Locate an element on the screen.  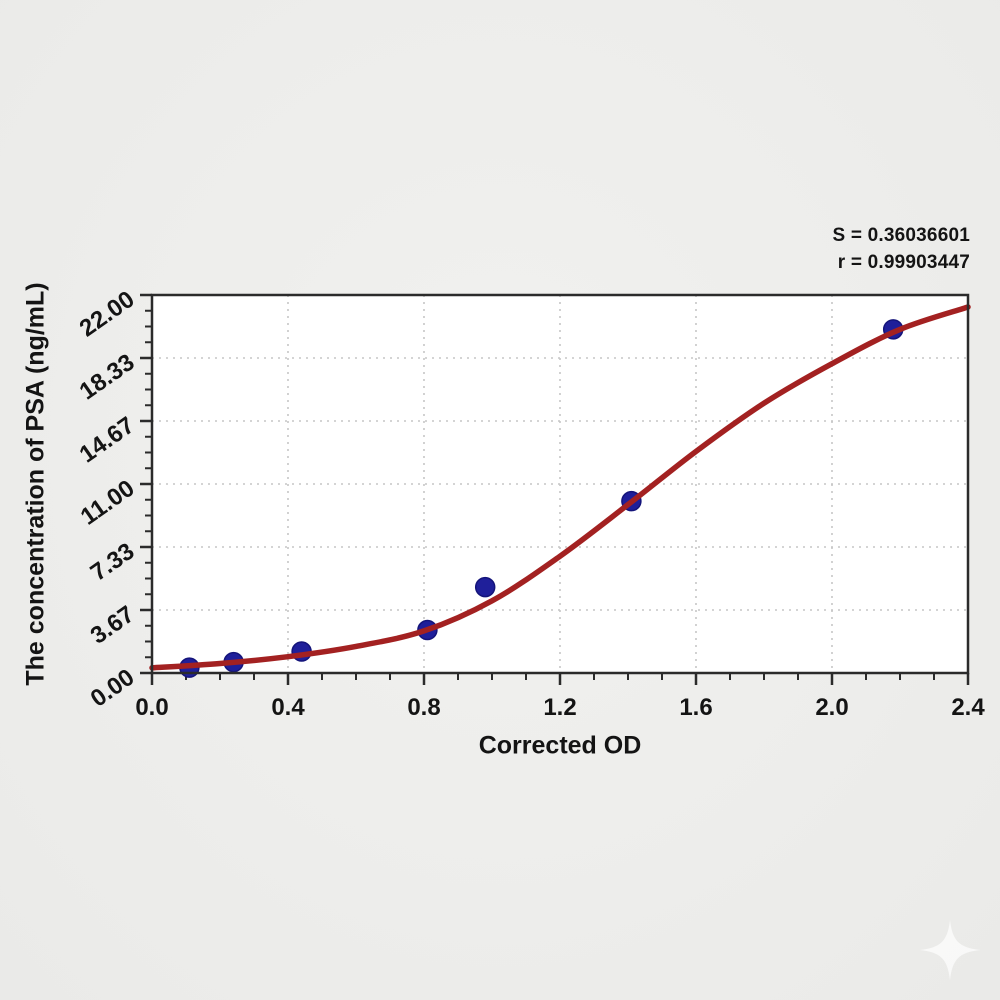
x-tick-label: 1.6 is located at coordinates (695, 707).